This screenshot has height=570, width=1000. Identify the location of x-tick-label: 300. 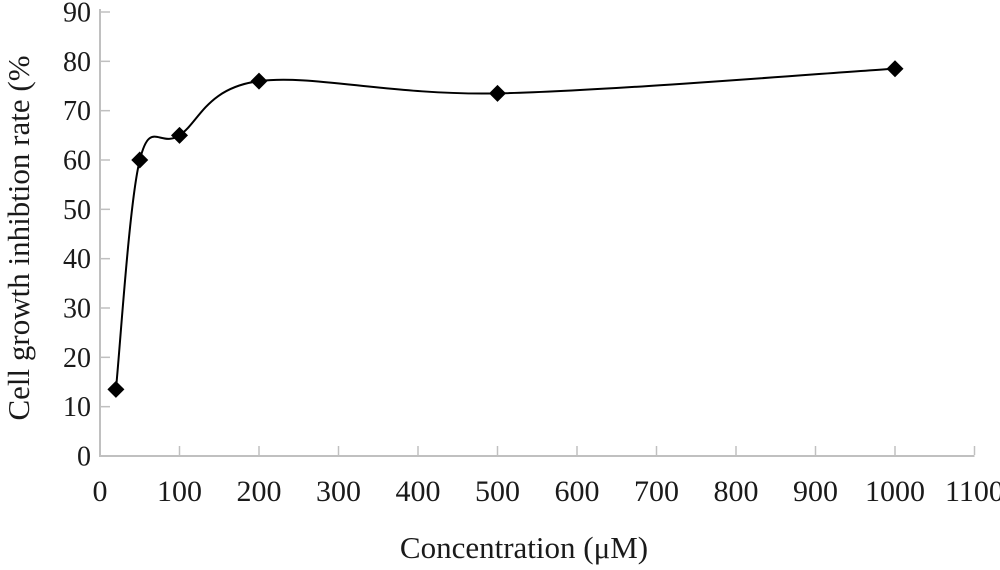
(338, 491).